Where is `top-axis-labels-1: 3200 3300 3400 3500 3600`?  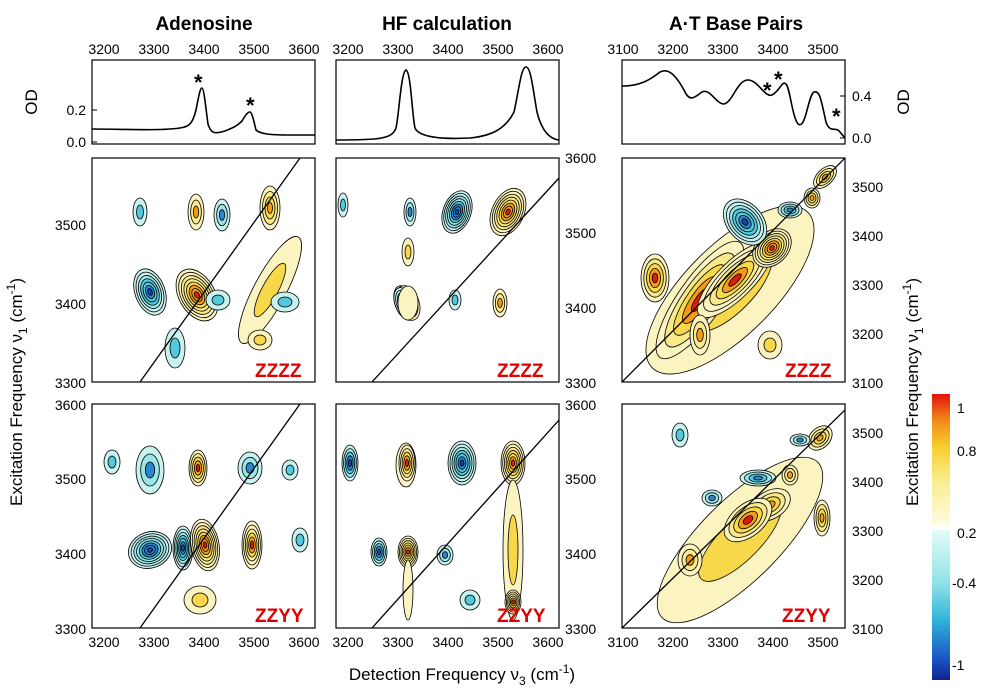
top-axis-labels-1: 3200 3300 3400 3500 3600 is located at coordinates (203, 49).